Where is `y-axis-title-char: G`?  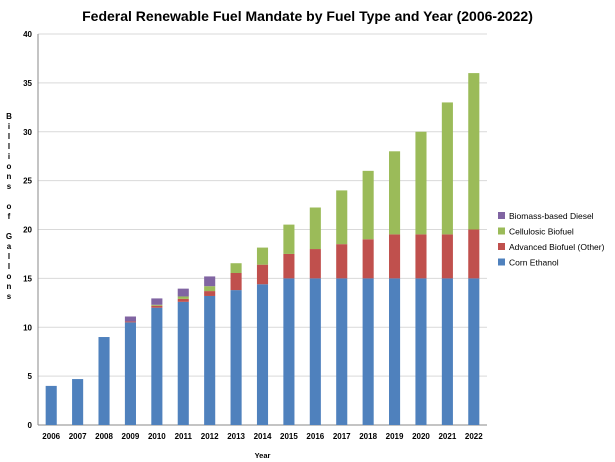 y-axis-title-char: G is located at coordinates (9, 236).